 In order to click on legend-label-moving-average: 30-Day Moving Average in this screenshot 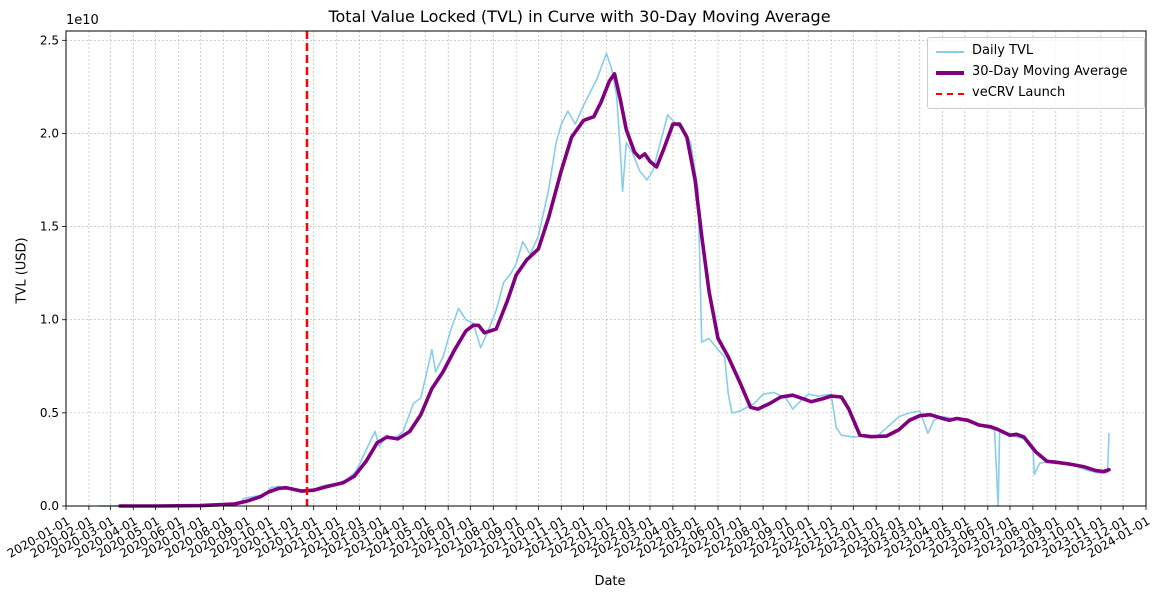, I will do `click(1050, 71)`.